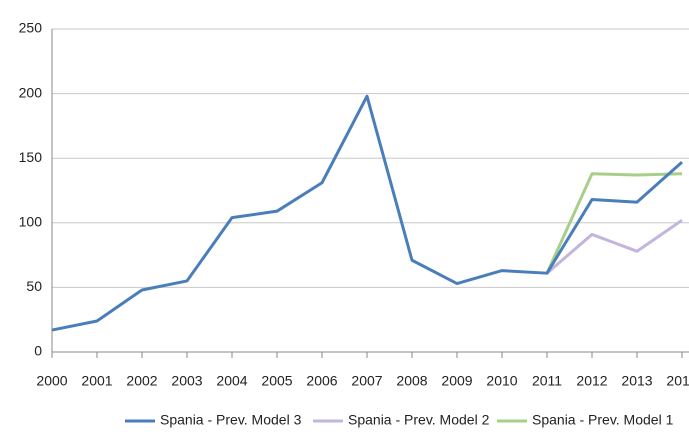  I want to click on x-tick-label: 2006, so click(321, 381).